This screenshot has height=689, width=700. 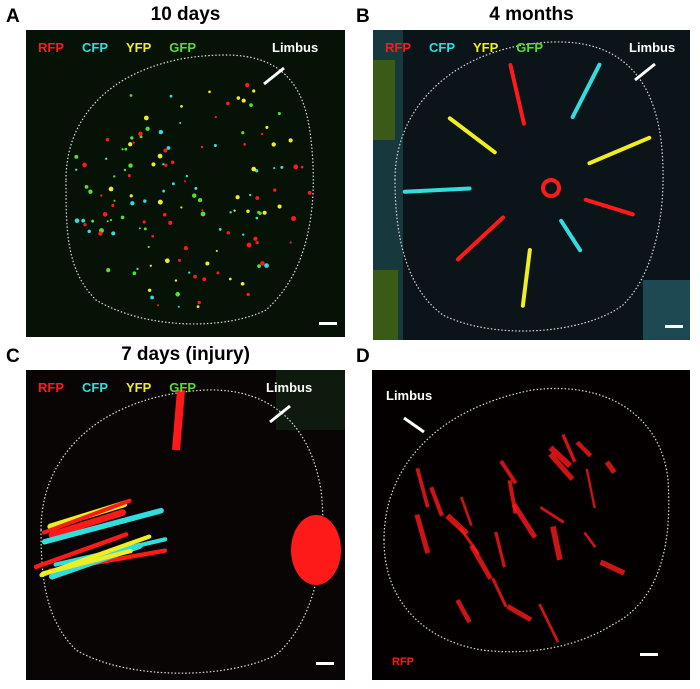 I want to click on panel-b-title: 4 months, so click(x=531, y=14).